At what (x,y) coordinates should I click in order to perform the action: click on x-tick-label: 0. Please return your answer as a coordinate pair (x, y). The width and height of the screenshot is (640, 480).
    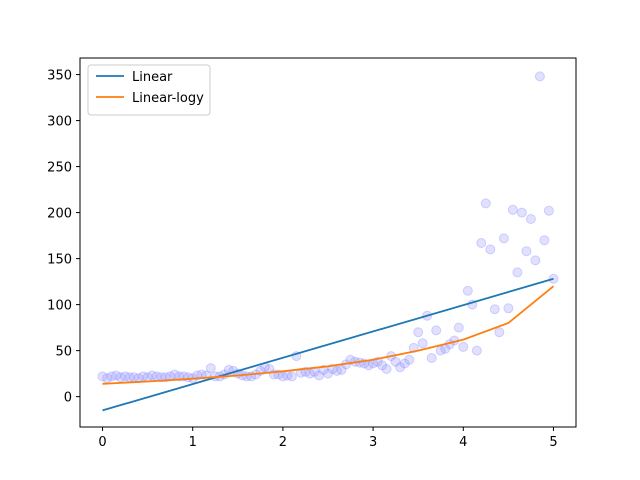
    Looking at the image, I should click on (102, 442).